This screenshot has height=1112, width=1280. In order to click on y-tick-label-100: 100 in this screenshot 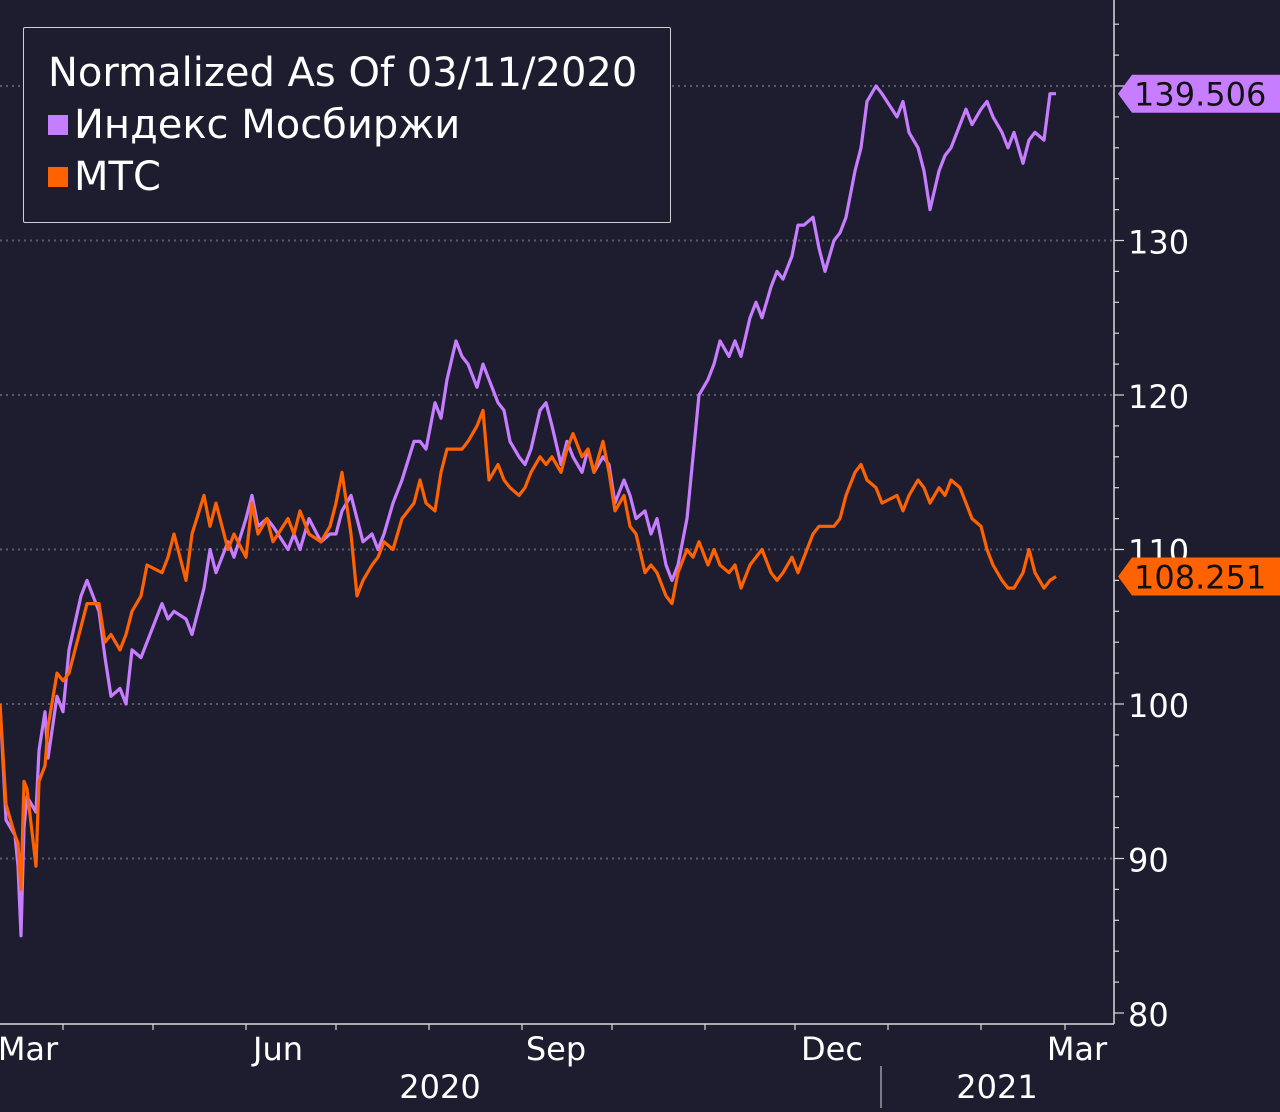, I will do `click(1158, 706)`.